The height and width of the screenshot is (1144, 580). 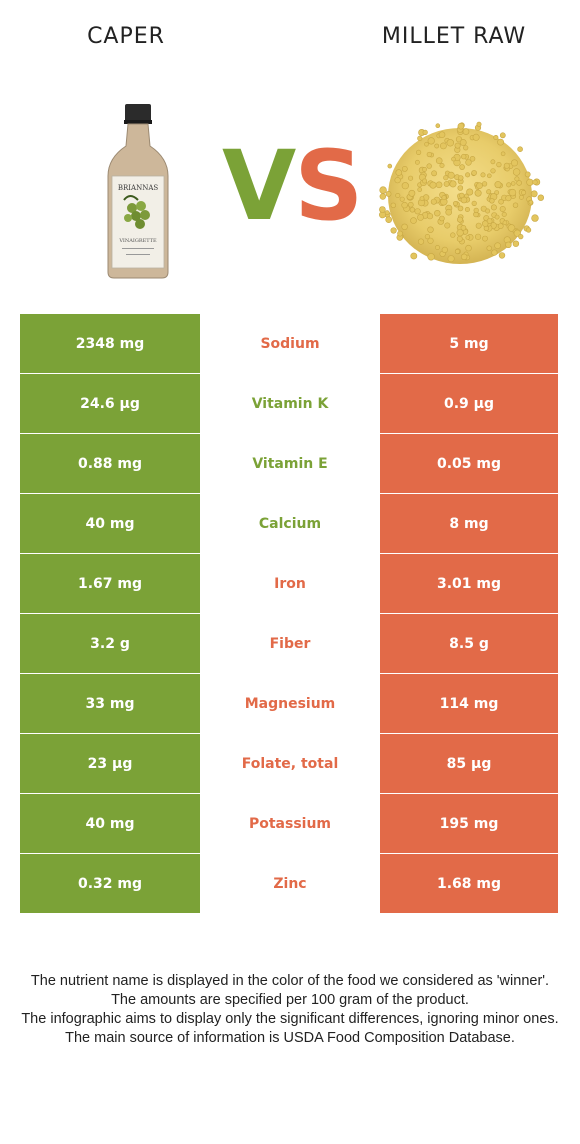 I want to click on table-row: 24.6 µg Vitamin K 0.9 µg, so click(x=289, y=403).